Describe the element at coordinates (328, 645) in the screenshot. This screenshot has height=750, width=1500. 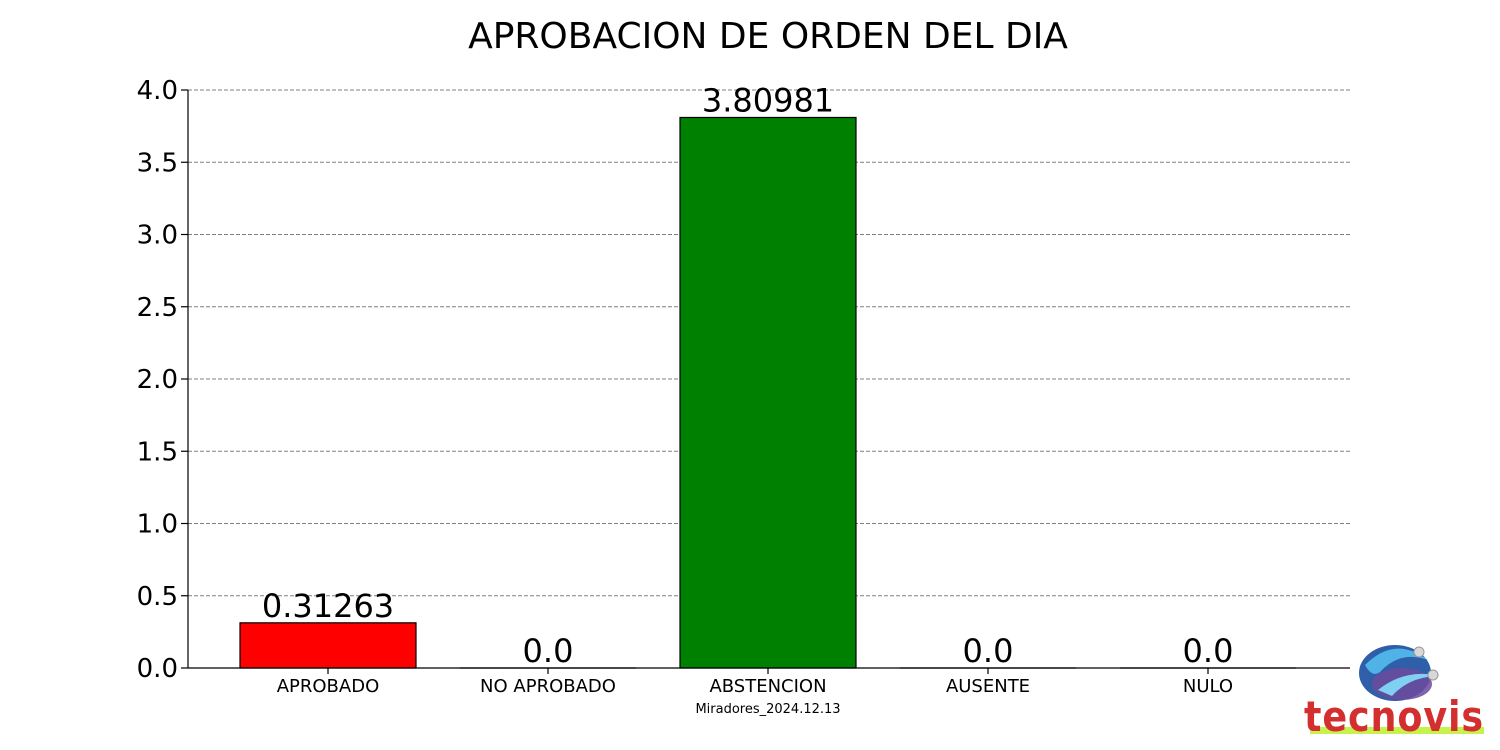
I see `bar-aprobado` at that location.